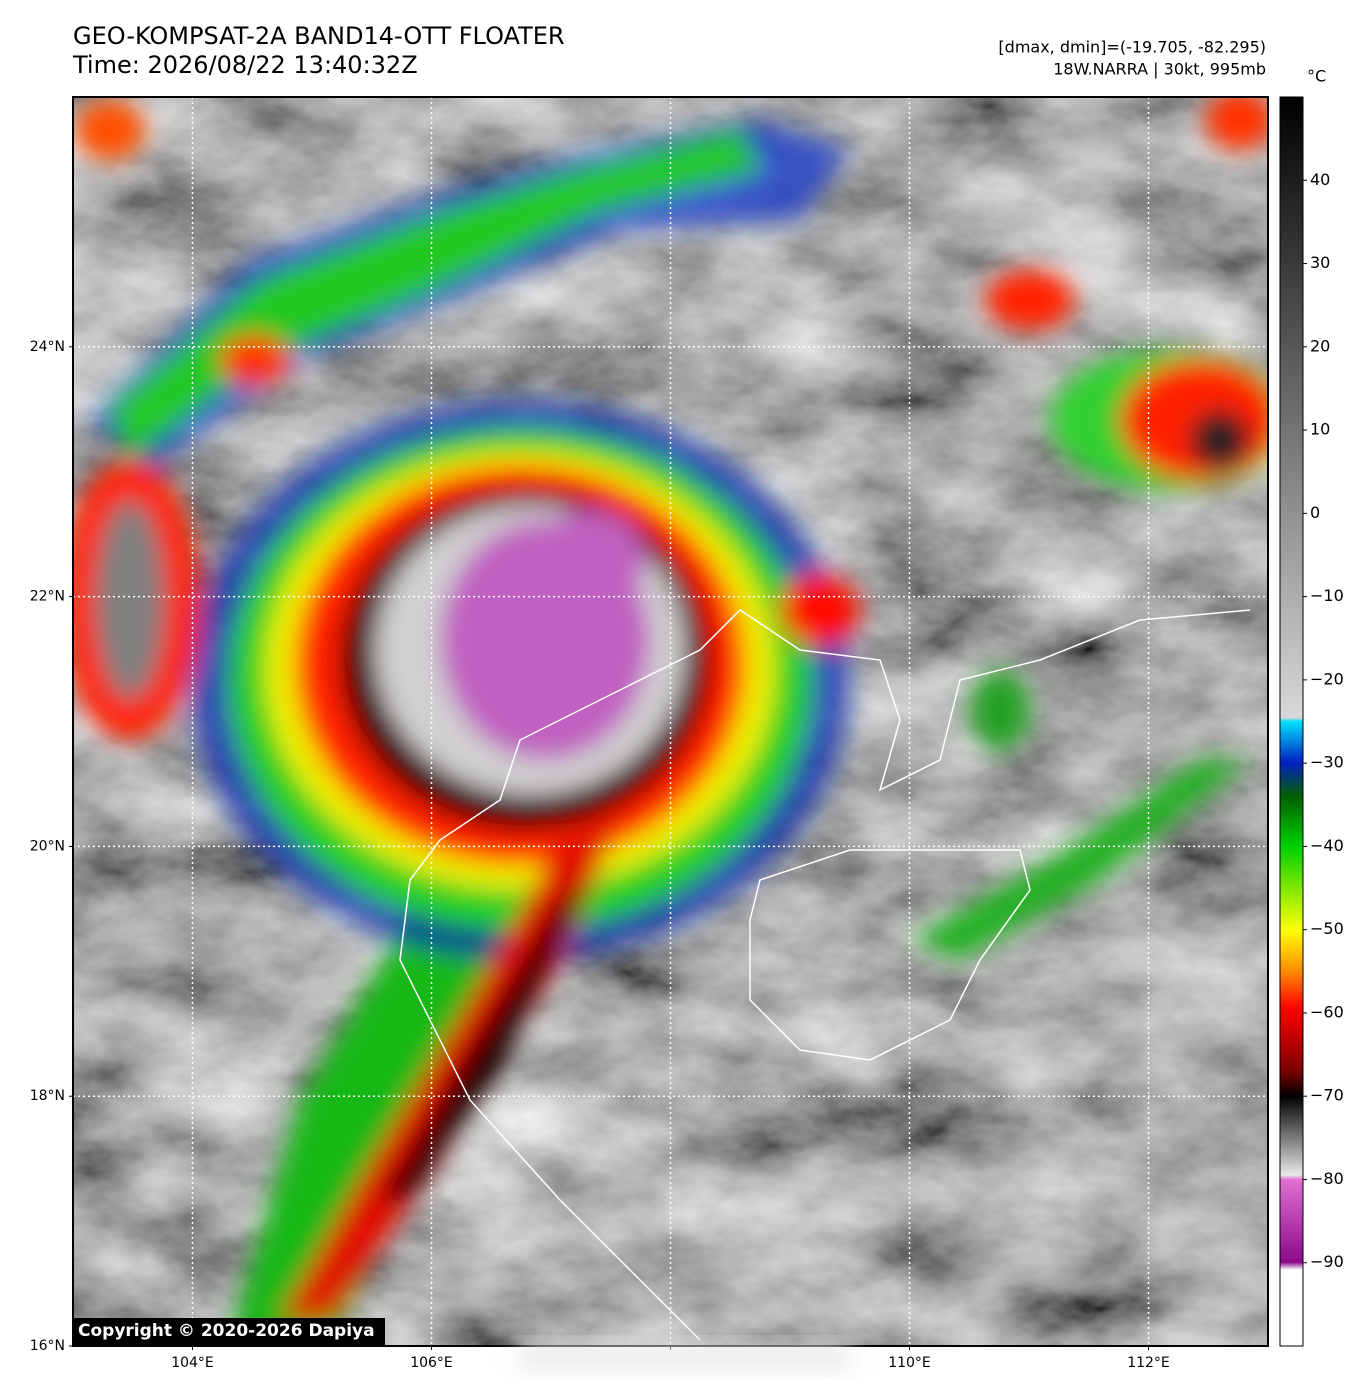 Image resolution: width=1371 pixels, height=1400 pixels. What do you see at coordinates (47, 846) in the screenshot?
I see `lat-tick-label: 20°N` at bounding box center [47, 846].